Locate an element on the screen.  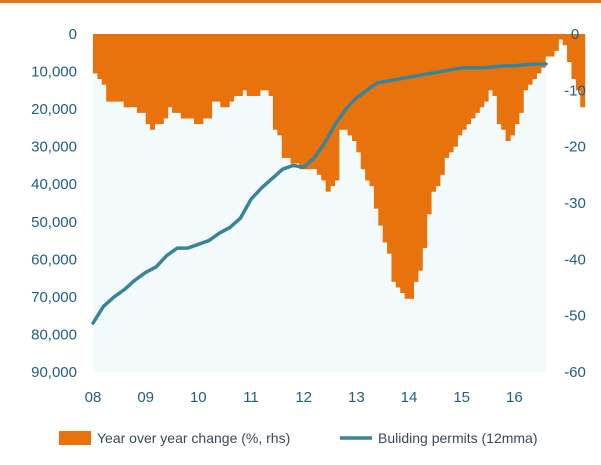
left-tick-label: 30,000 is located at coordinates (54, 147).